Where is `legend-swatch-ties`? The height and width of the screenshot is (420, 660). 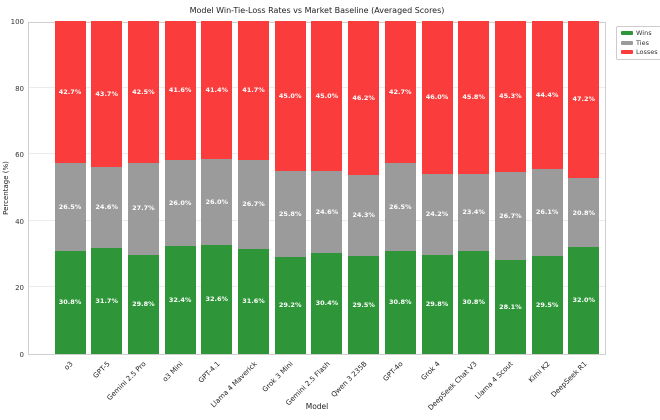 legend-swatch-ties is located at coordinates (627, 42).